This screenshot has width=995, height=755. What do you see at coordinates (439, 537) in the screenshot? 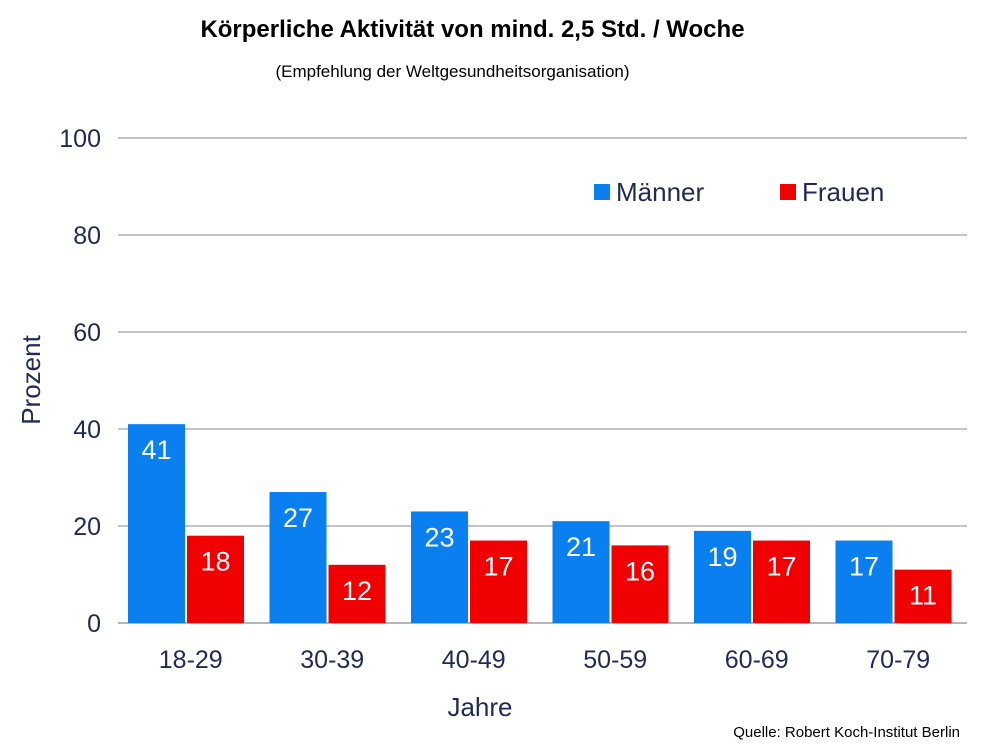
I see `bar-value-label: 23` at bounding box center [439, 537].